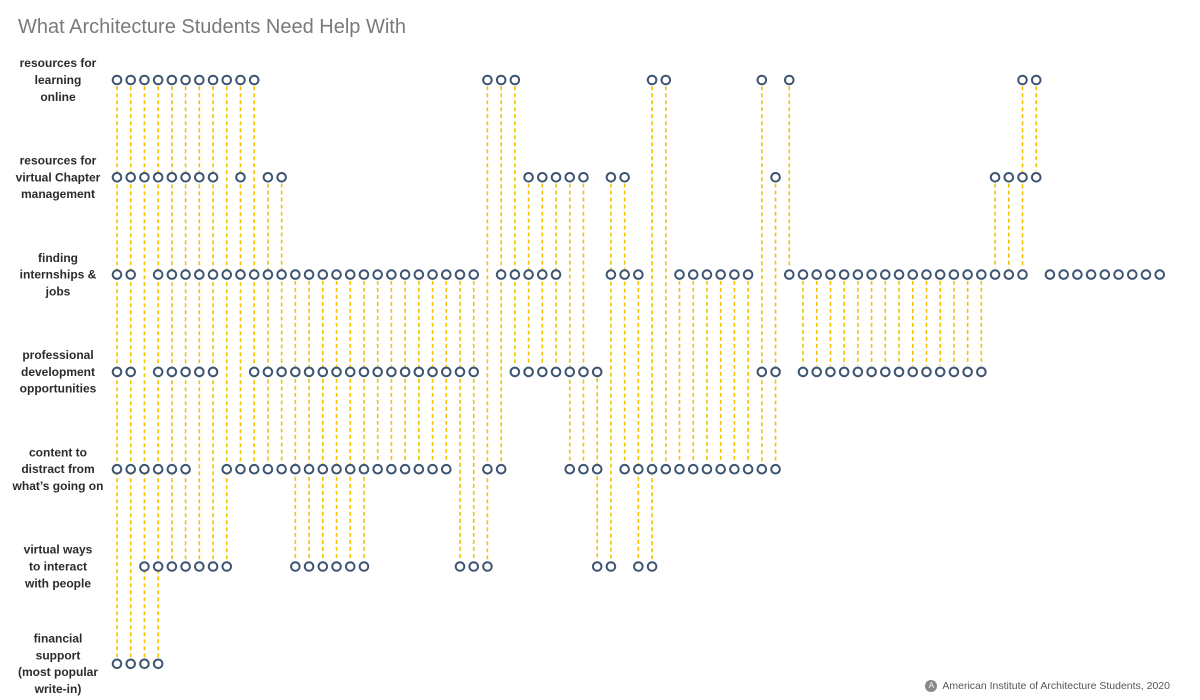  Describe the element at coordinates (58, 664) in the screenshot. I see `row-label: financial support (most popular write-in)` at that location.